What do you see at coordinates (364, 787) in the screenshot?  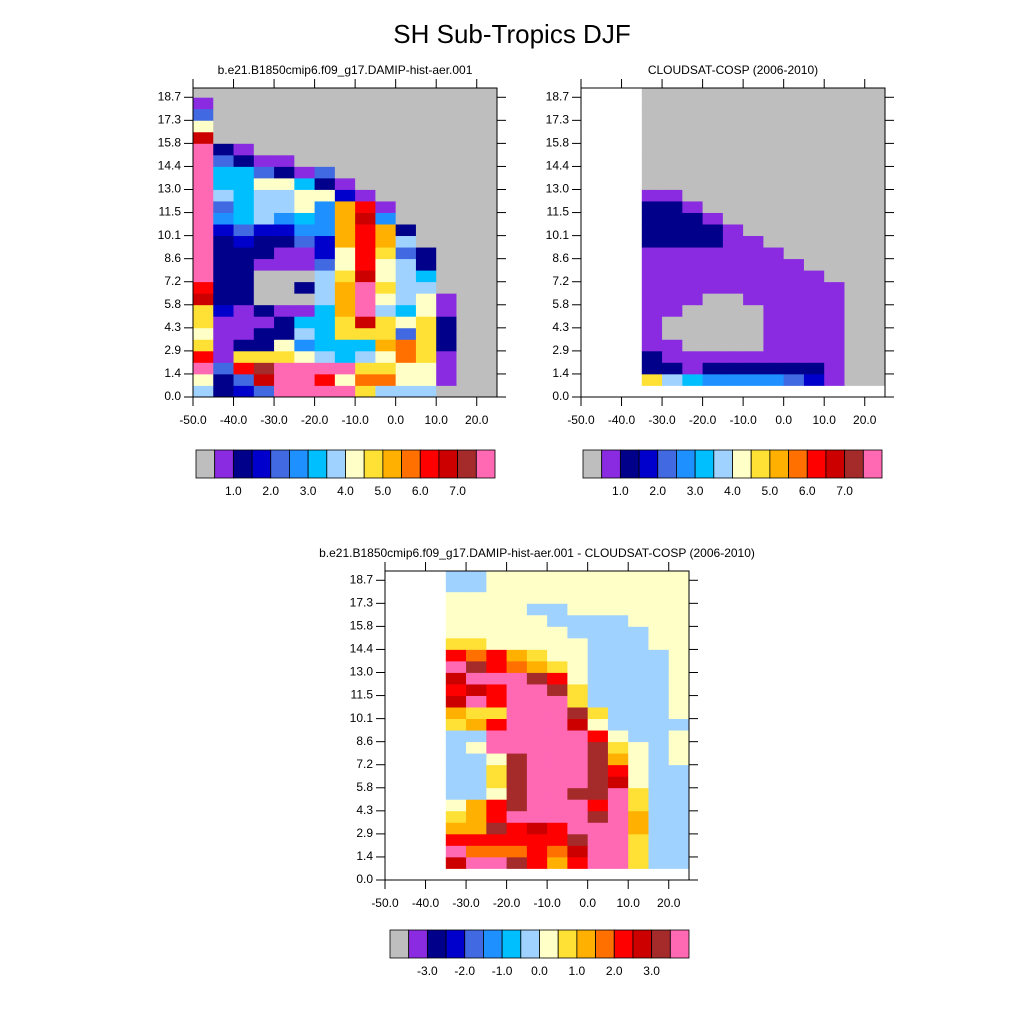 I see `y-tick-label: 5.8` at bounding box center [364, 787].